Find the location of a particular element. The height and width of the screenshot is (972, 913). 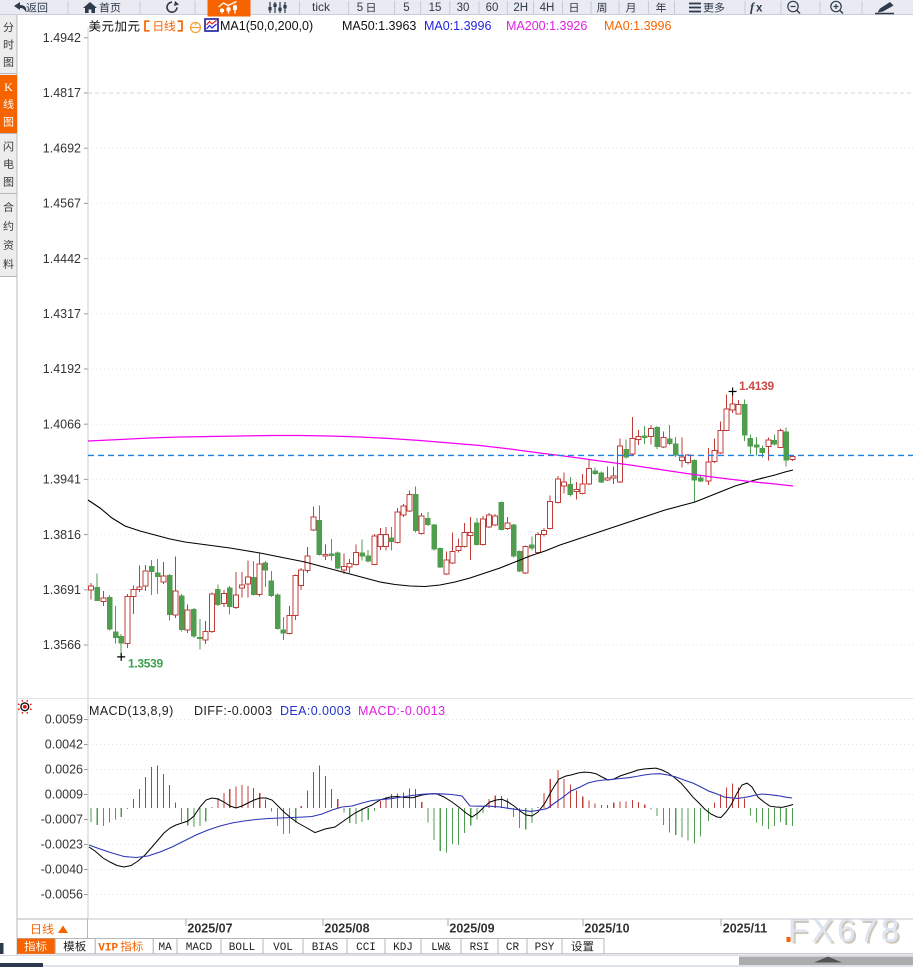

svg-text: 2H is located at coordinates (520, 8).